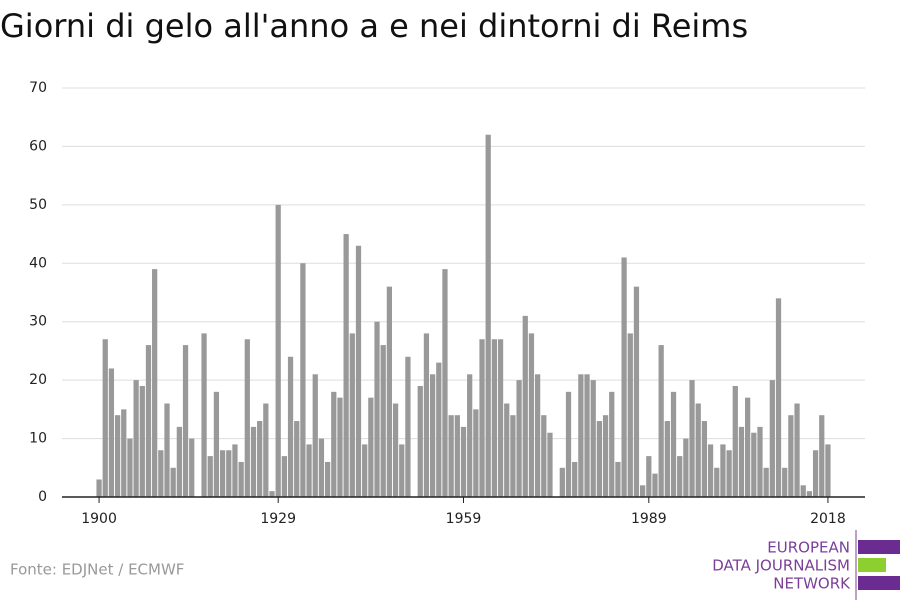 The width and height of the screenshot is (900, 600). I want to click on y-tick-label: 30, so click(38, 322).